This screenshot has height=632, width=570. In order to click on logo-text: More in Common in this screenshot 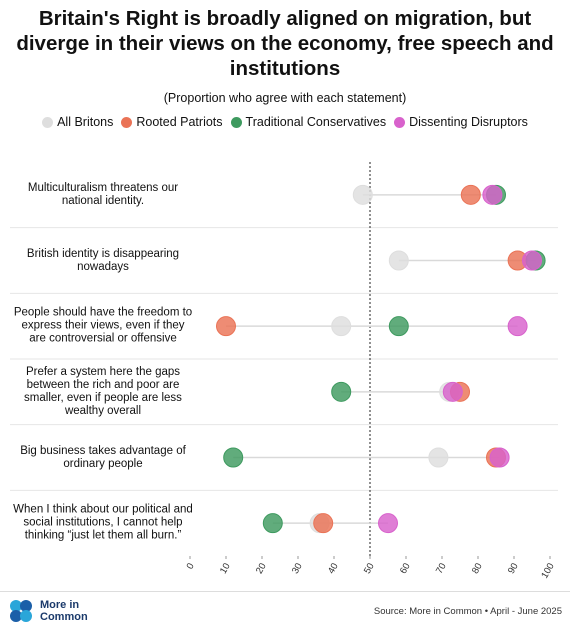, I will do `click(64, 611)`.